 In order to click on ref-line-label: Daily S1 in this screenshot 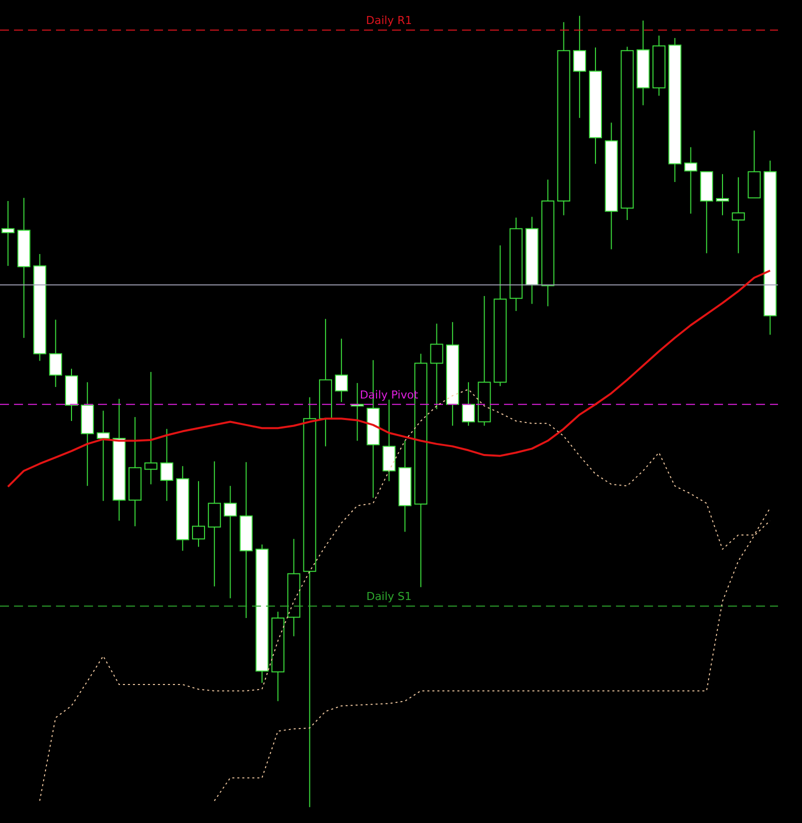, I will do `click(389, 597)`.